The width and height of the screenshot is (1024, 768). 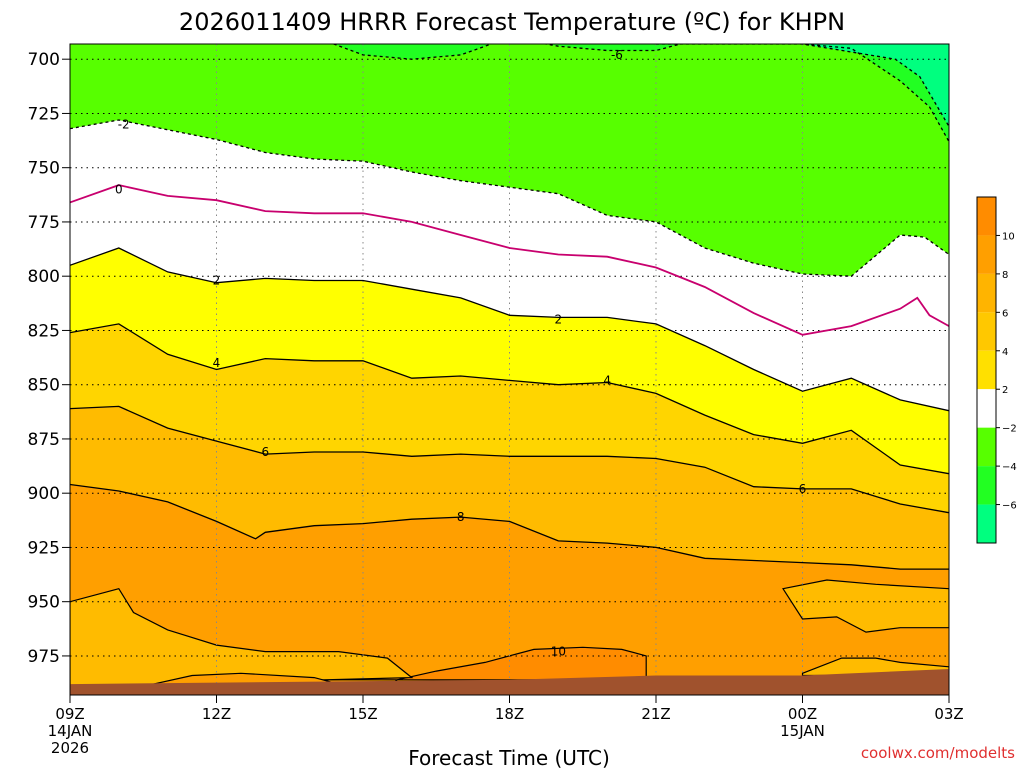 What do you see at coordinates (70, 748) in the screenshot?
I see `x-tick-year-09Z: 2026` at bounding box center [70, 748].